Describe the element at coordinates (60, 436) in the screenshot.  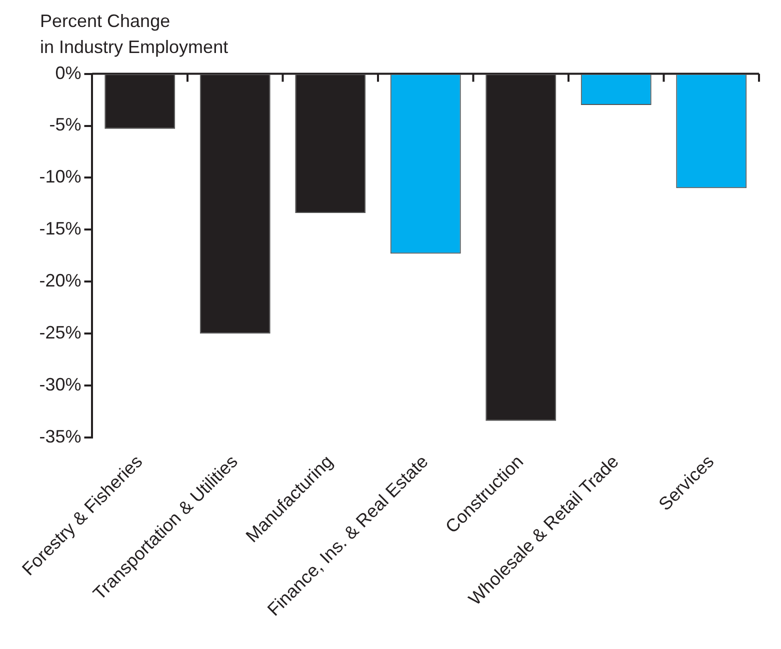
I see `y-tick-label: -35%` at that location.